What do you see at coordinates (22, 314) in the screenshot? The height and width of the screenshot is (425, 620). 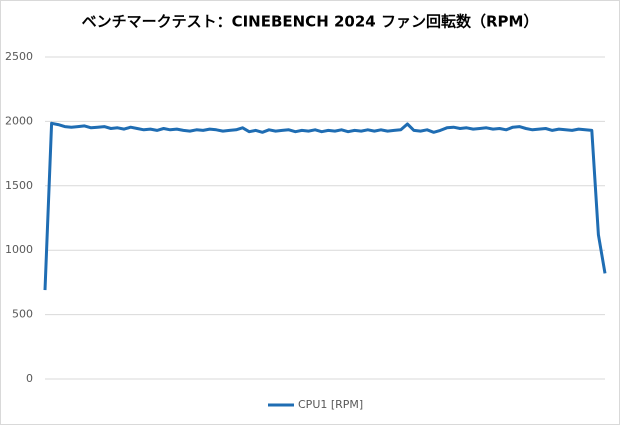 I see `y-tick-label: 500` at bounding box center [22, 314].